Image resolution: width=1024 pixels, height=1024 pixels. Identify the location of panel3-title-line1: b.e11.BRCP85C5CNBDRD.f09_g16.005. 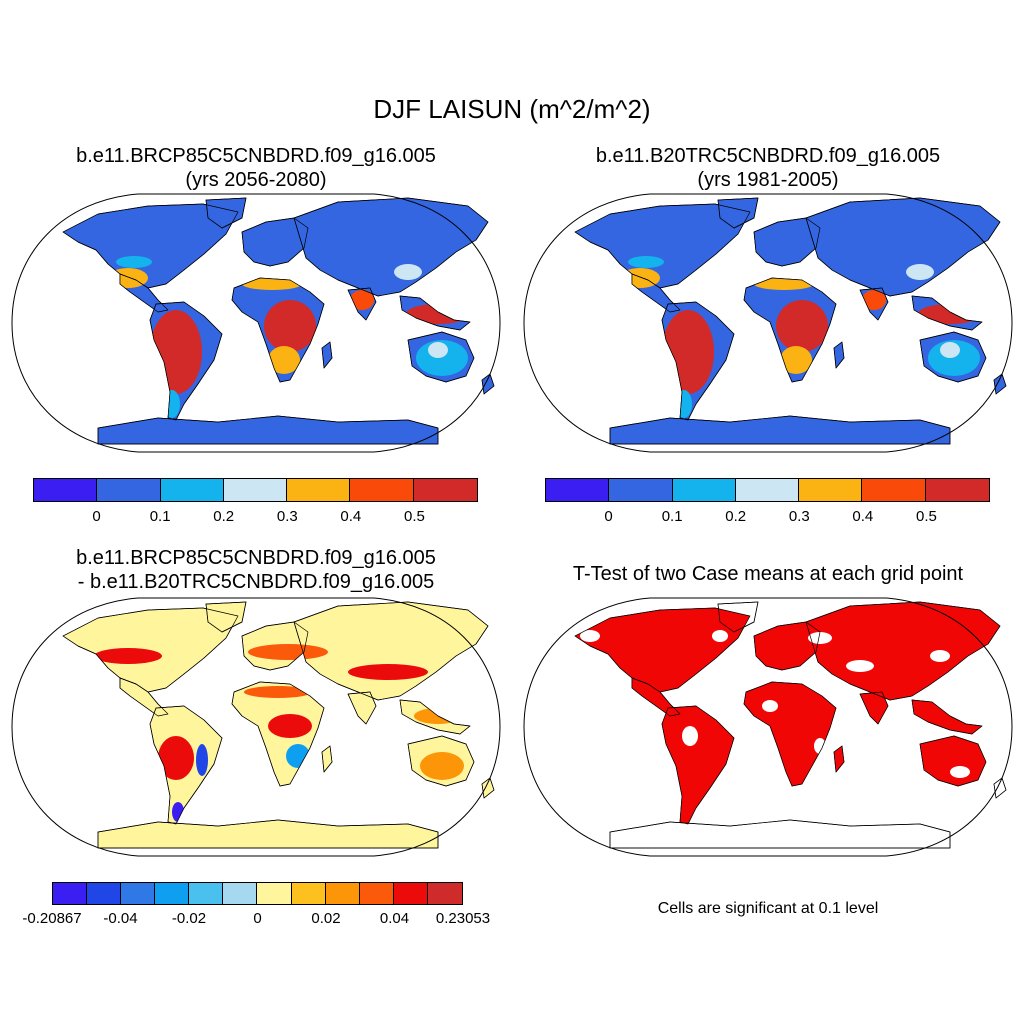
(256, 558).